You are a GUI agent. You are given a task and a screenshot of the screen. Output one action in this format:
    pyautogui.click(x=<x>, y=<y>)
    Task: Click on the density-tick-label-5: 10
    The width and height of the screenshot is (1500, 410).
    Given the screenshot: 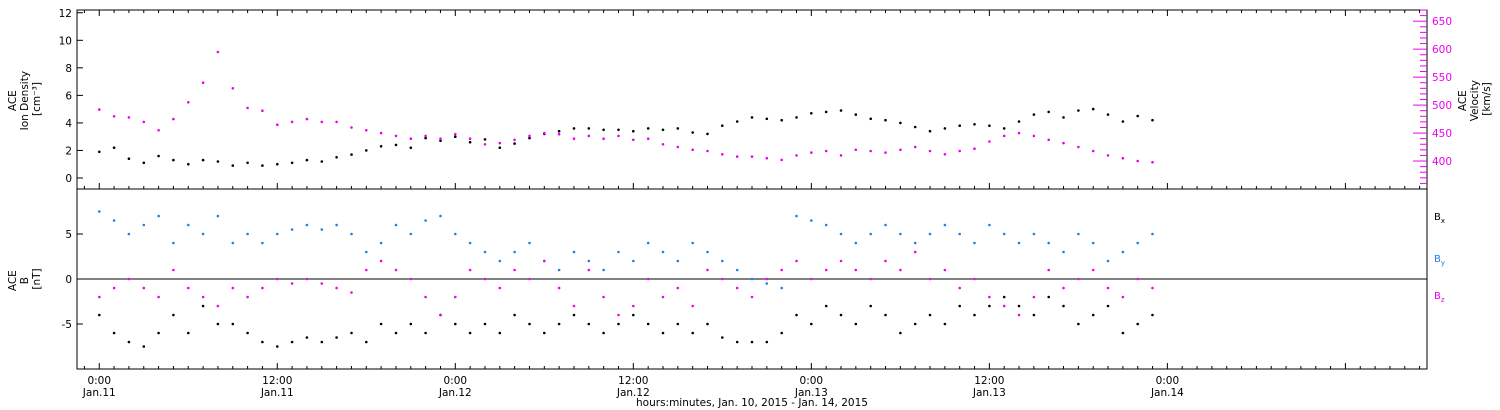 What is the action you would take?
    pyautogui.click(x=65, y=41)
    